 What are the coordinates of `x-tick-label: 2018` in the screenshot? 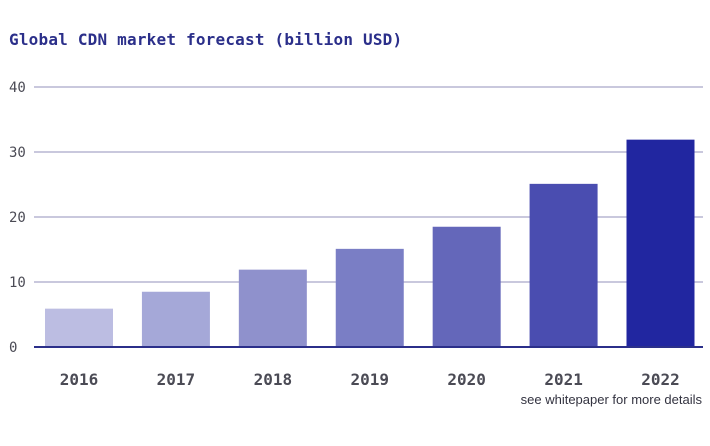 It's located at (273, 379).